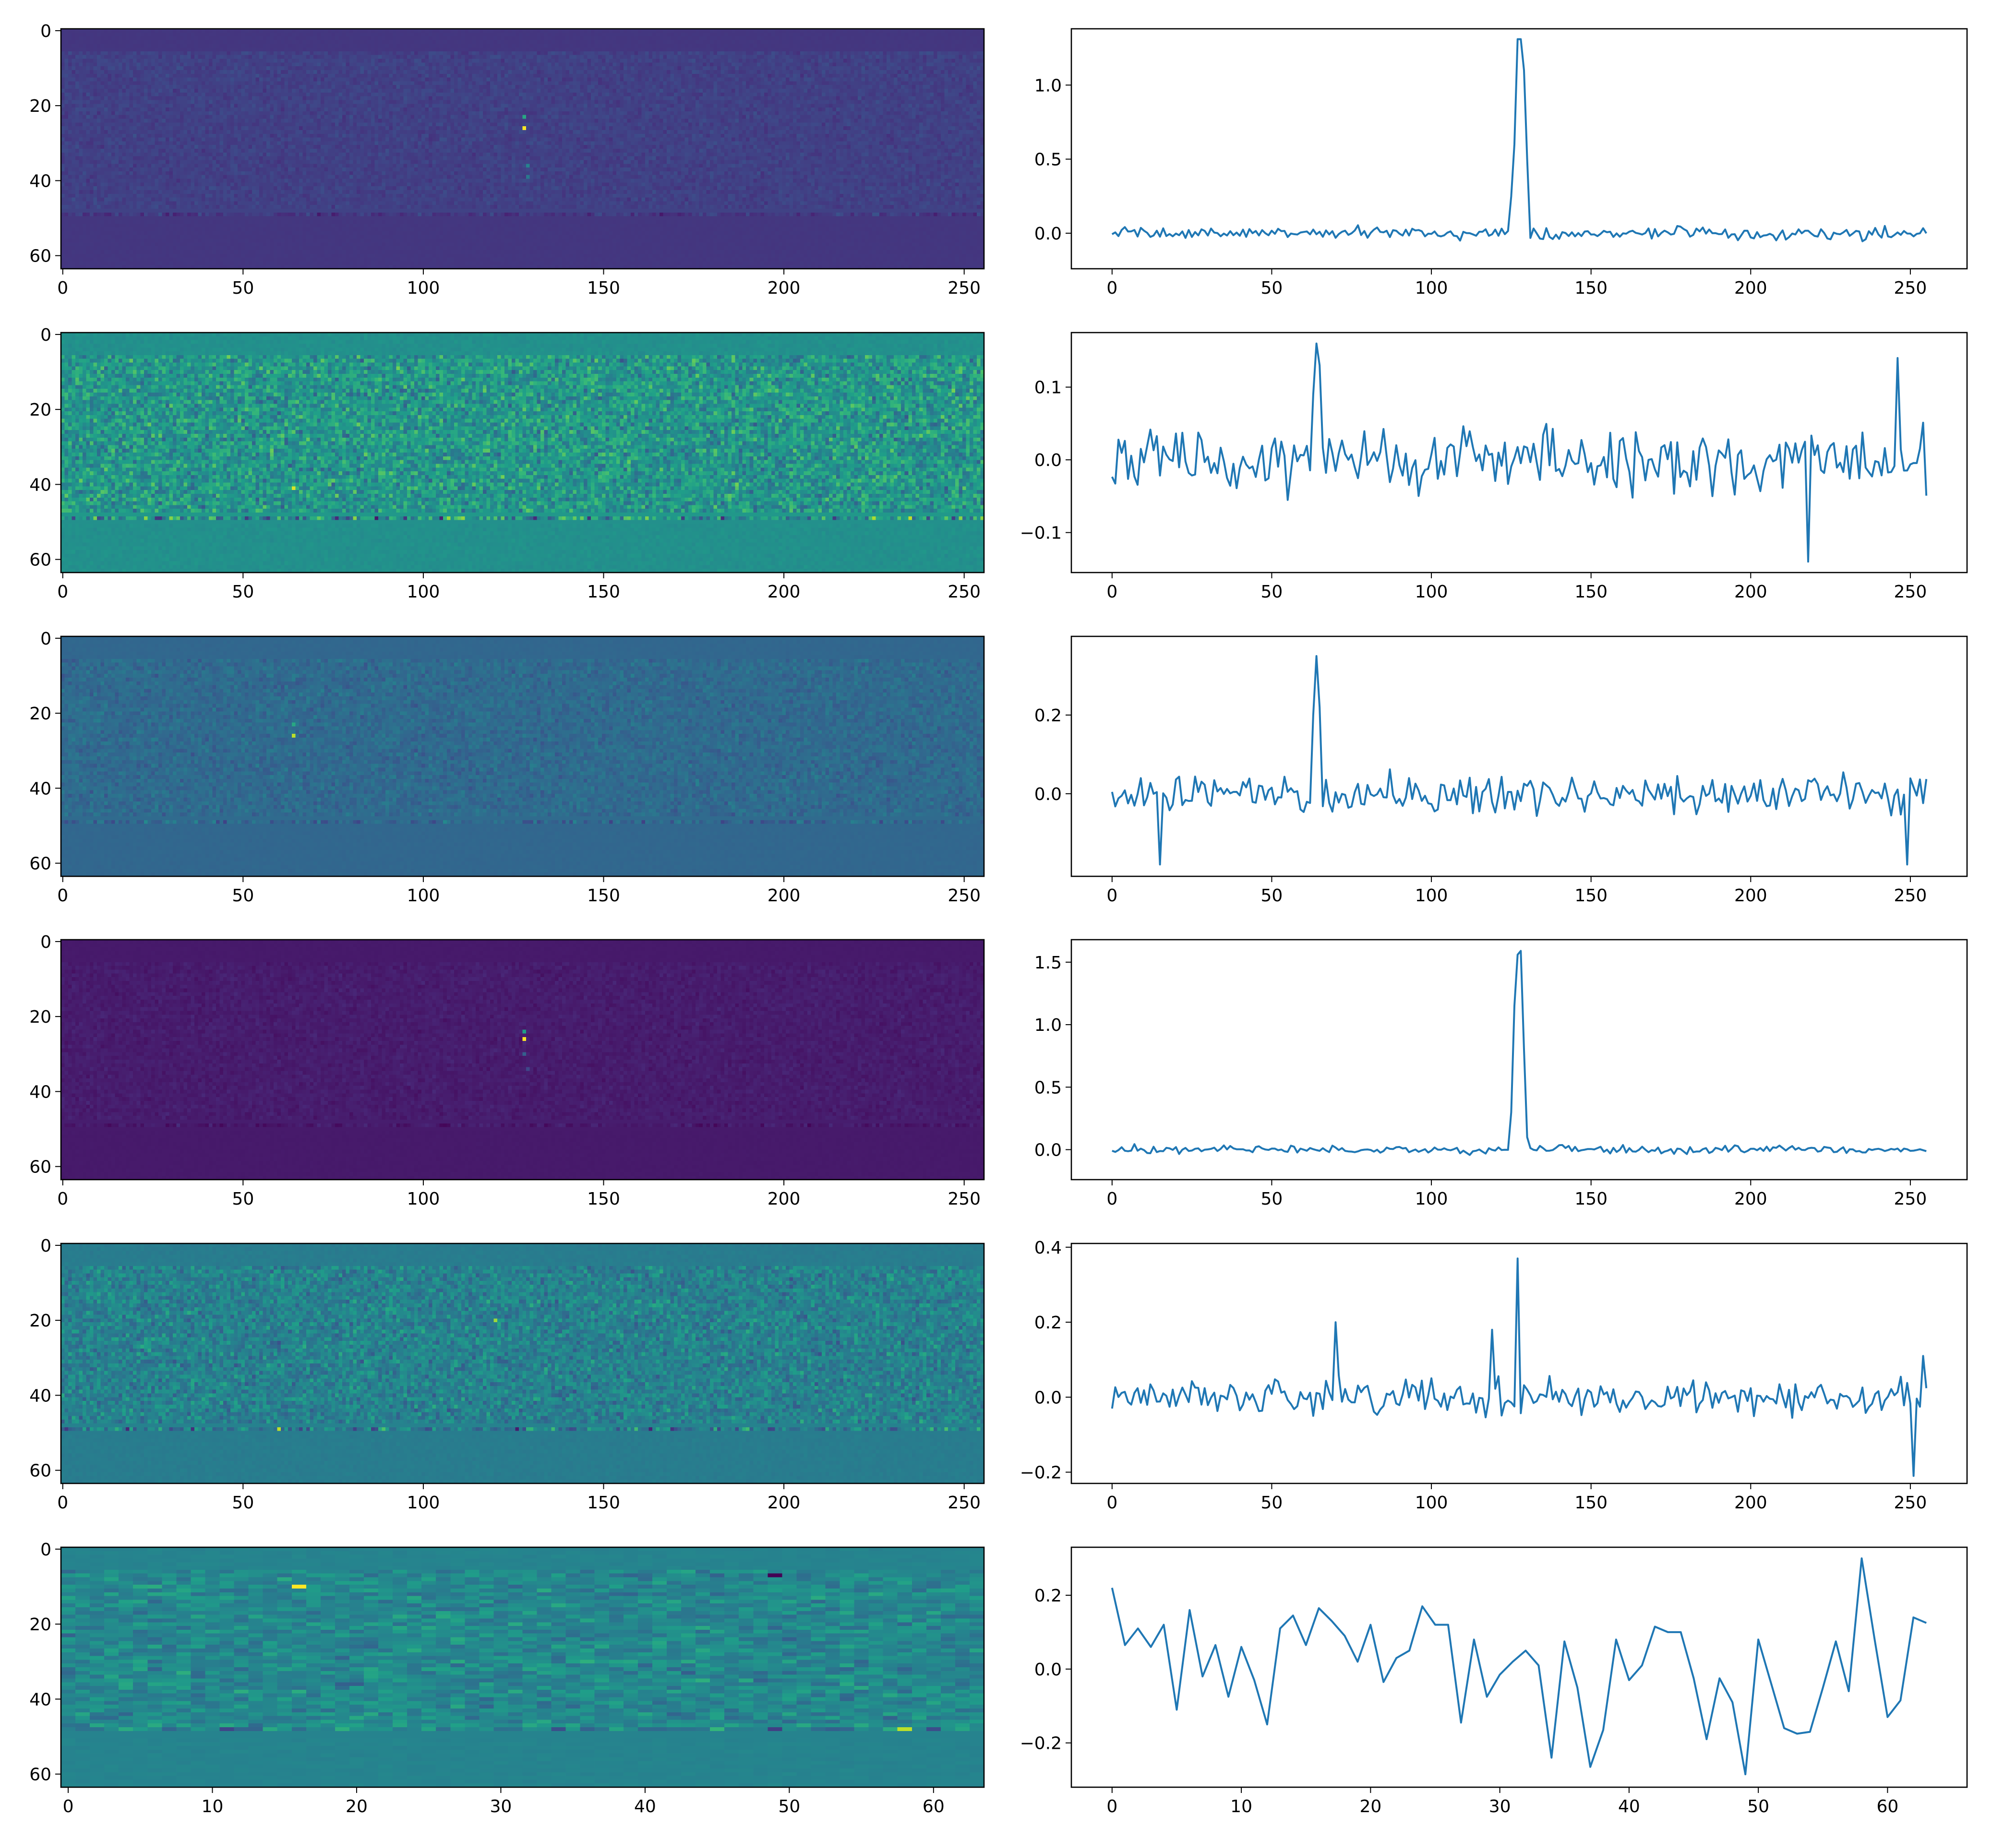 This screenshot has width=2016, height=1828. I want to click on x-tick-label: 20, so click(1370, 1806).